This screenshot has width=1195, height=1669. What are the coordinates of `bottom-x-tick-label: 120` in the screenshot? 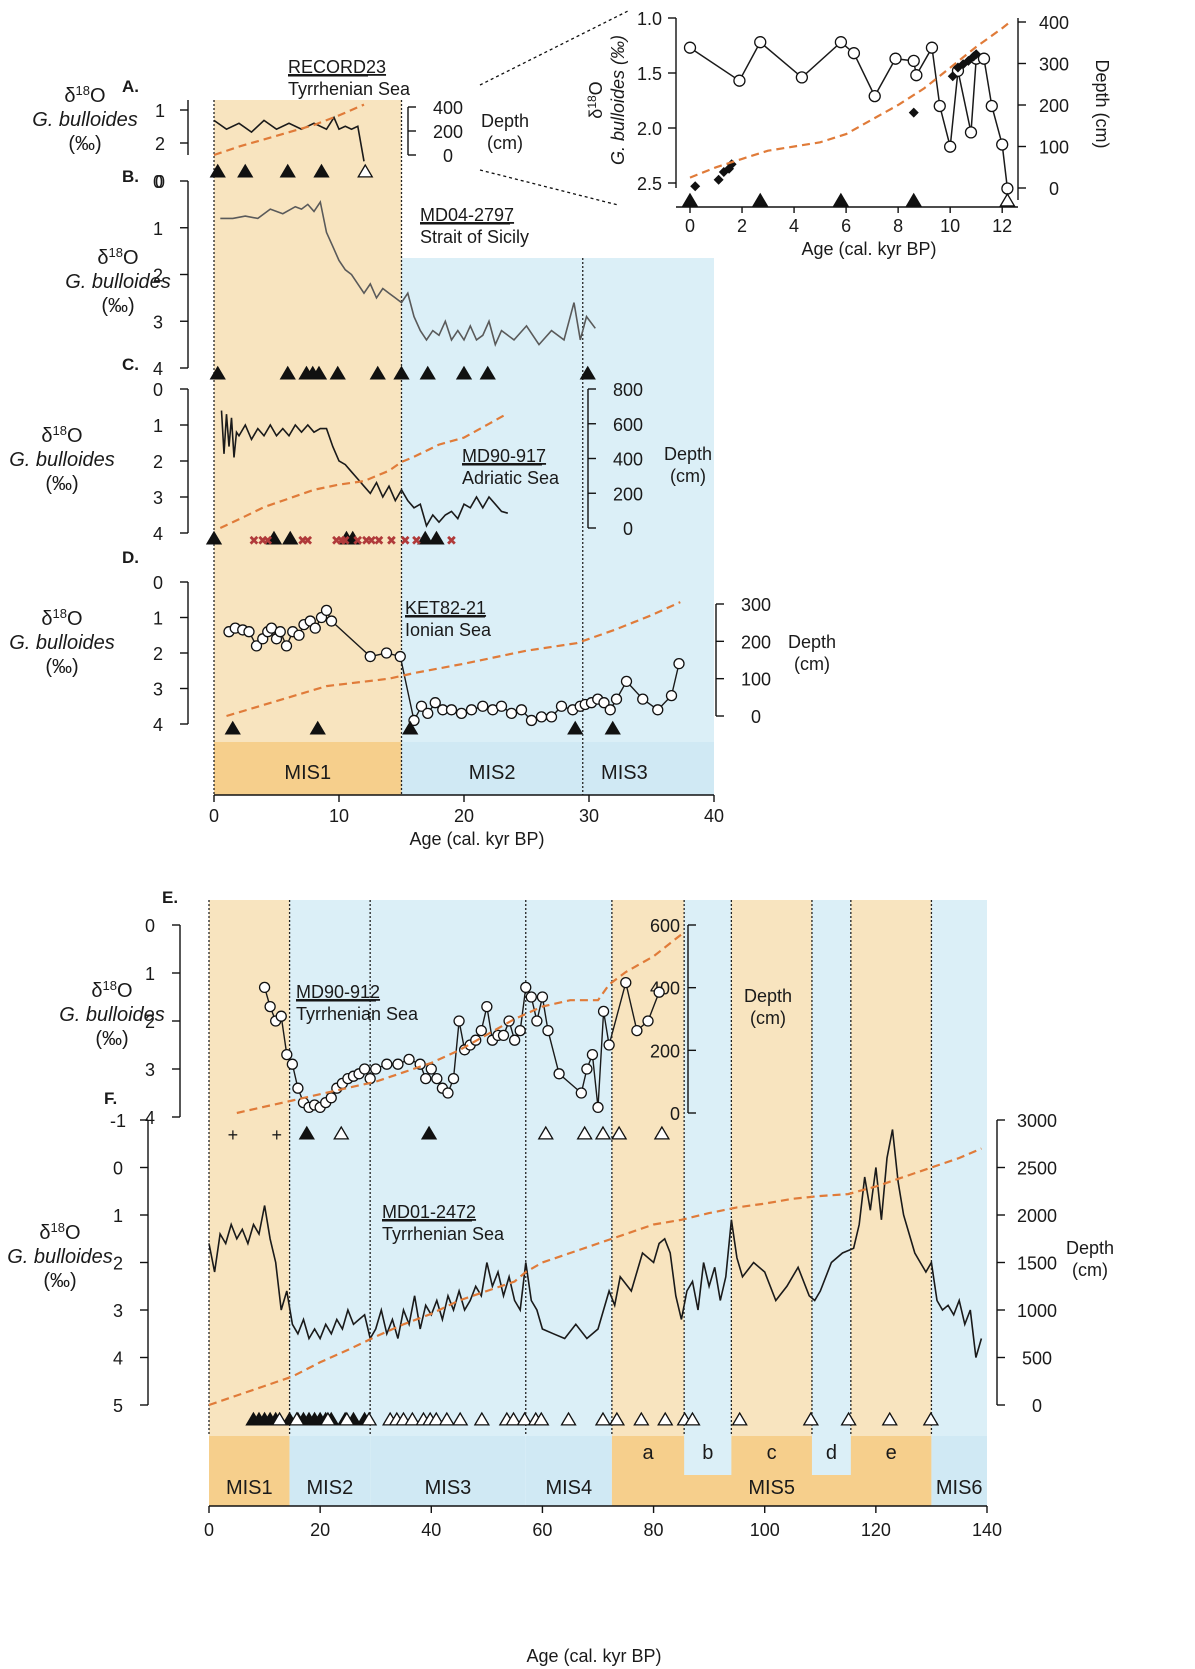 It's located at (876, 1530).